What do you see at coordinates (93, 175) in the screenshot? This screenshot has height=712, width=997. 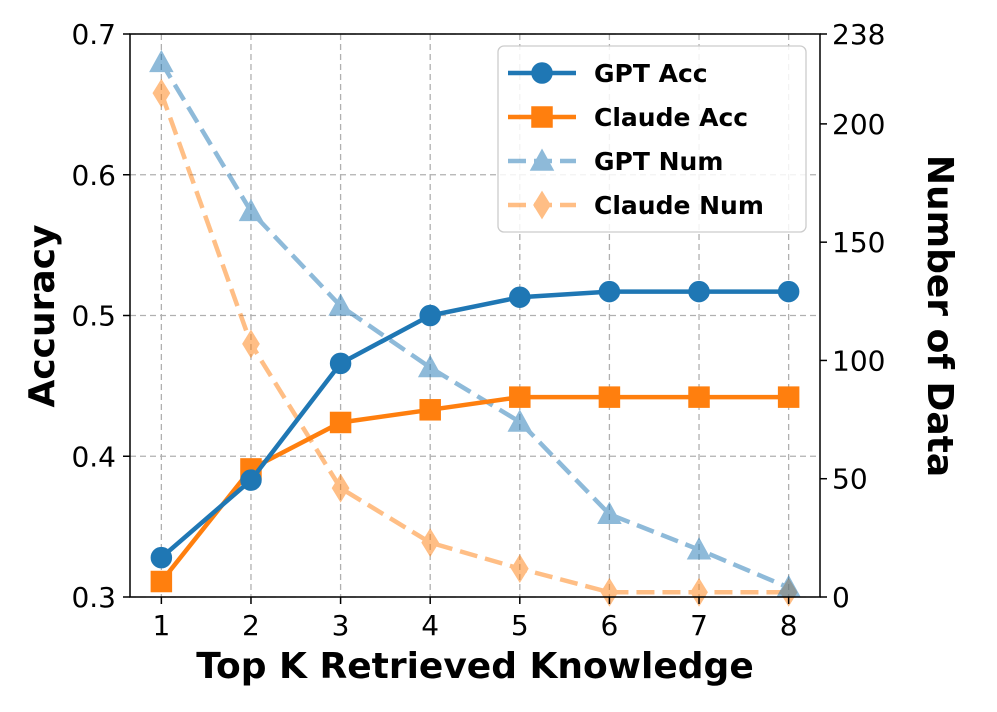 I see `y-tick-label: 0.6` at bounding box center [93, 175].